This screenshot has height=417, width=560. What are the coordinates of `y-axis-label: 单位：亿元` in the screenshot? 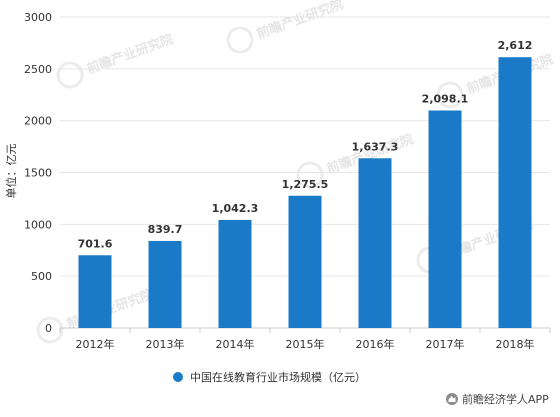 It's located at (11, 171).